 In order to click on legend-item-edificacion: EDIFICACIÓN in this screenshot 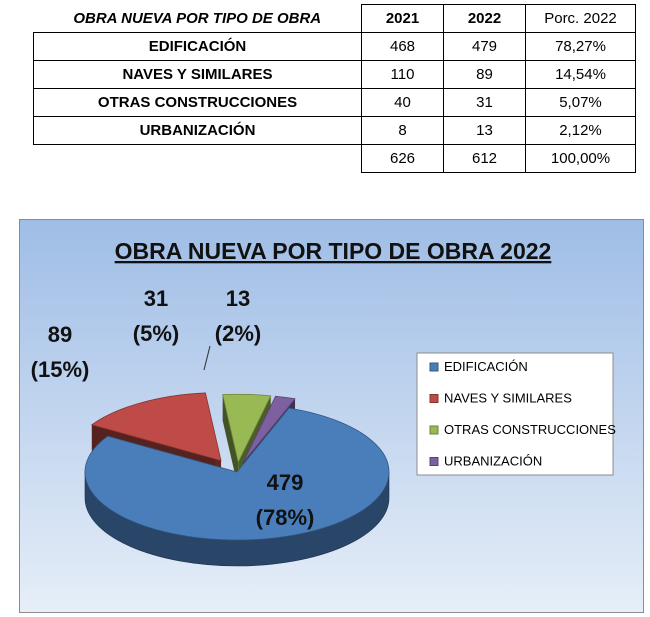, I will do `click(478, 366)`.